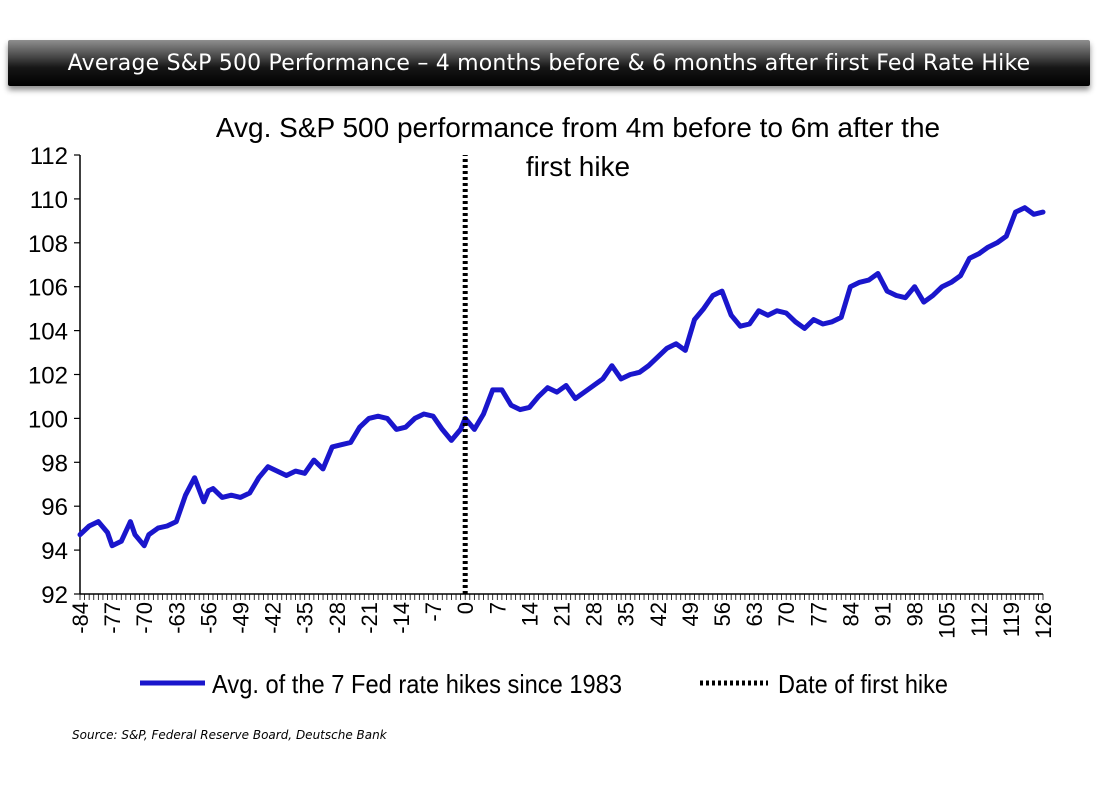 This screenshot has width=1100, height=788. What do you see at coordinates (48, 244) in the screenshot?
I see `y-tick-label: 108` at bounding box center [48, 244].